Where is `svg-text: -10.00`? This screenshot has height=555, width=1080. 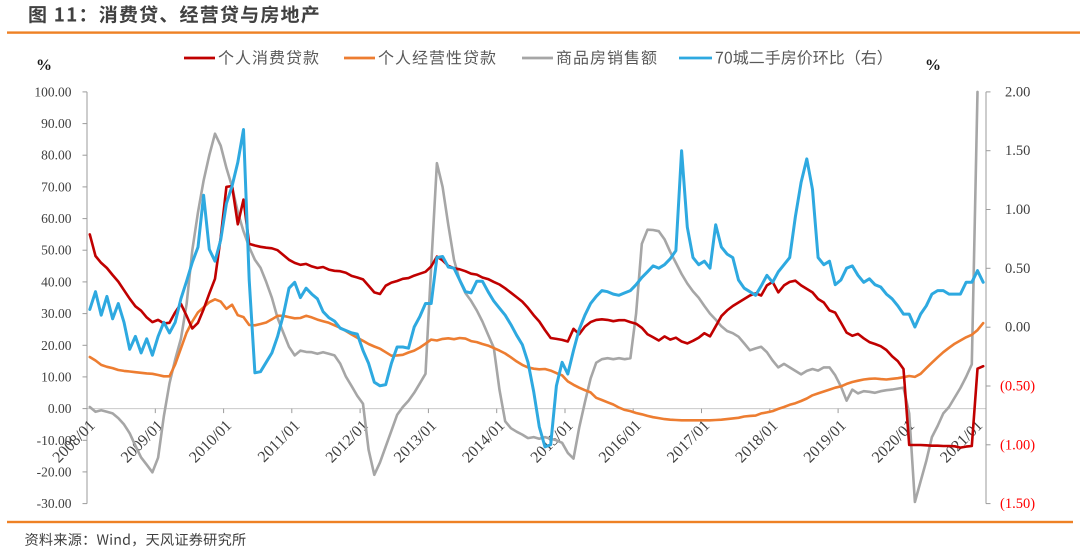 svg-text: -10.00 is located at coordinates (54, 440).